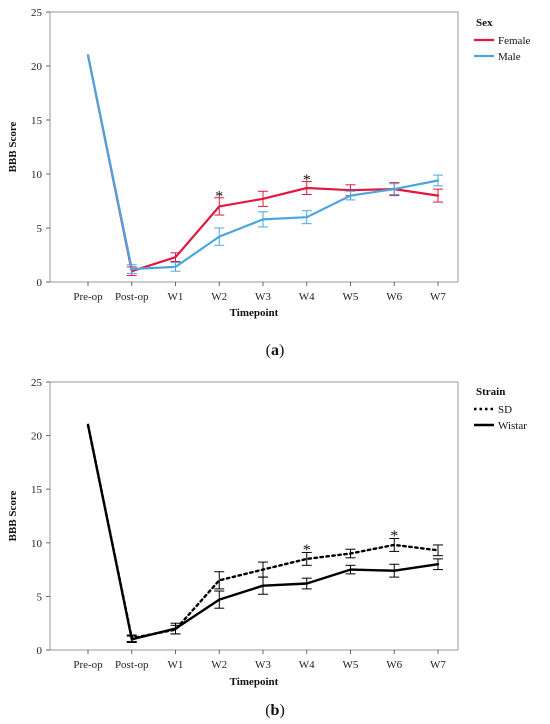 This screenshot has width=550, height=724. Describe the element at coordinates (275, 710) in the screenshot. I see `panel-label: (b)` at that location.